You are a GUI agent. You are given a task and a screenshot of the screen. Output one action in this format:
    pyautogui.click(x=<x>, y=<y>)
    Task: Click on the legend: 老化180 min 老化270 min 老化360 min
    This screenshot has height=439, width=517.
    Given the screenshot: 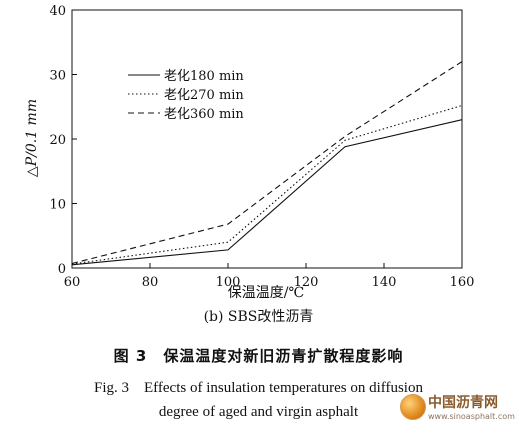 What is the action you would take?
    pyautogui.click(x=186, y=95)
    